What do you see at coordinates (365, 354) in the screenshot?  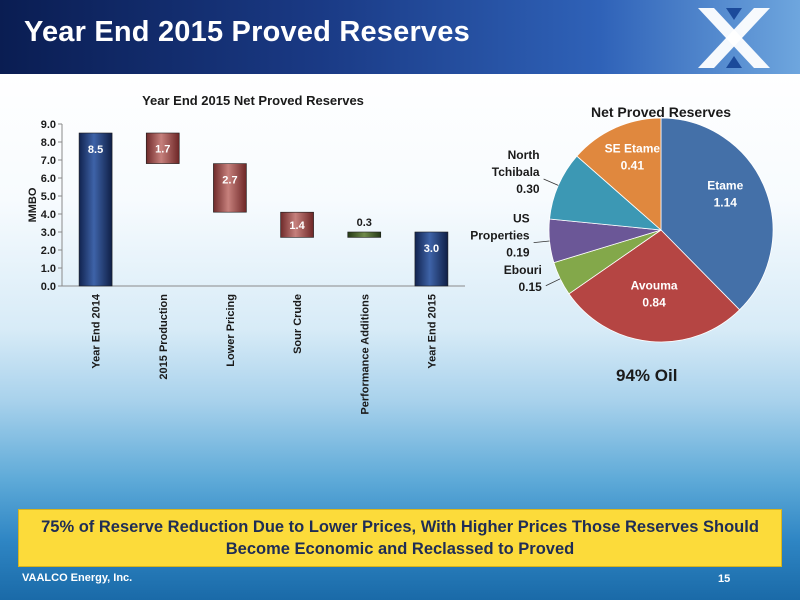 I see `x-tick-label: Performance Additions` at bounding box center [365, 354].